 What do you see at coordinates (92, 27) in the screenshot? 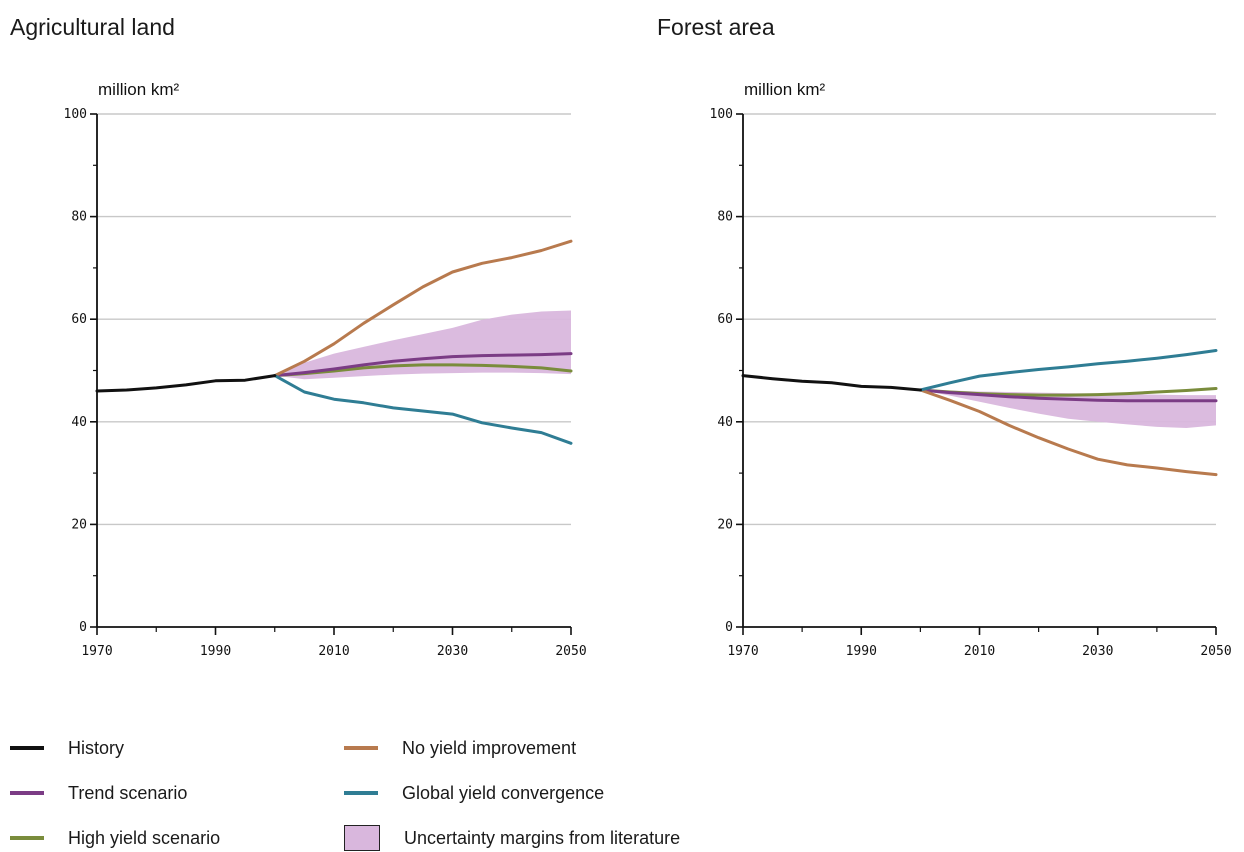
I see `agricultural-land-title: Agricultural land` at bounding box center [92, 27].